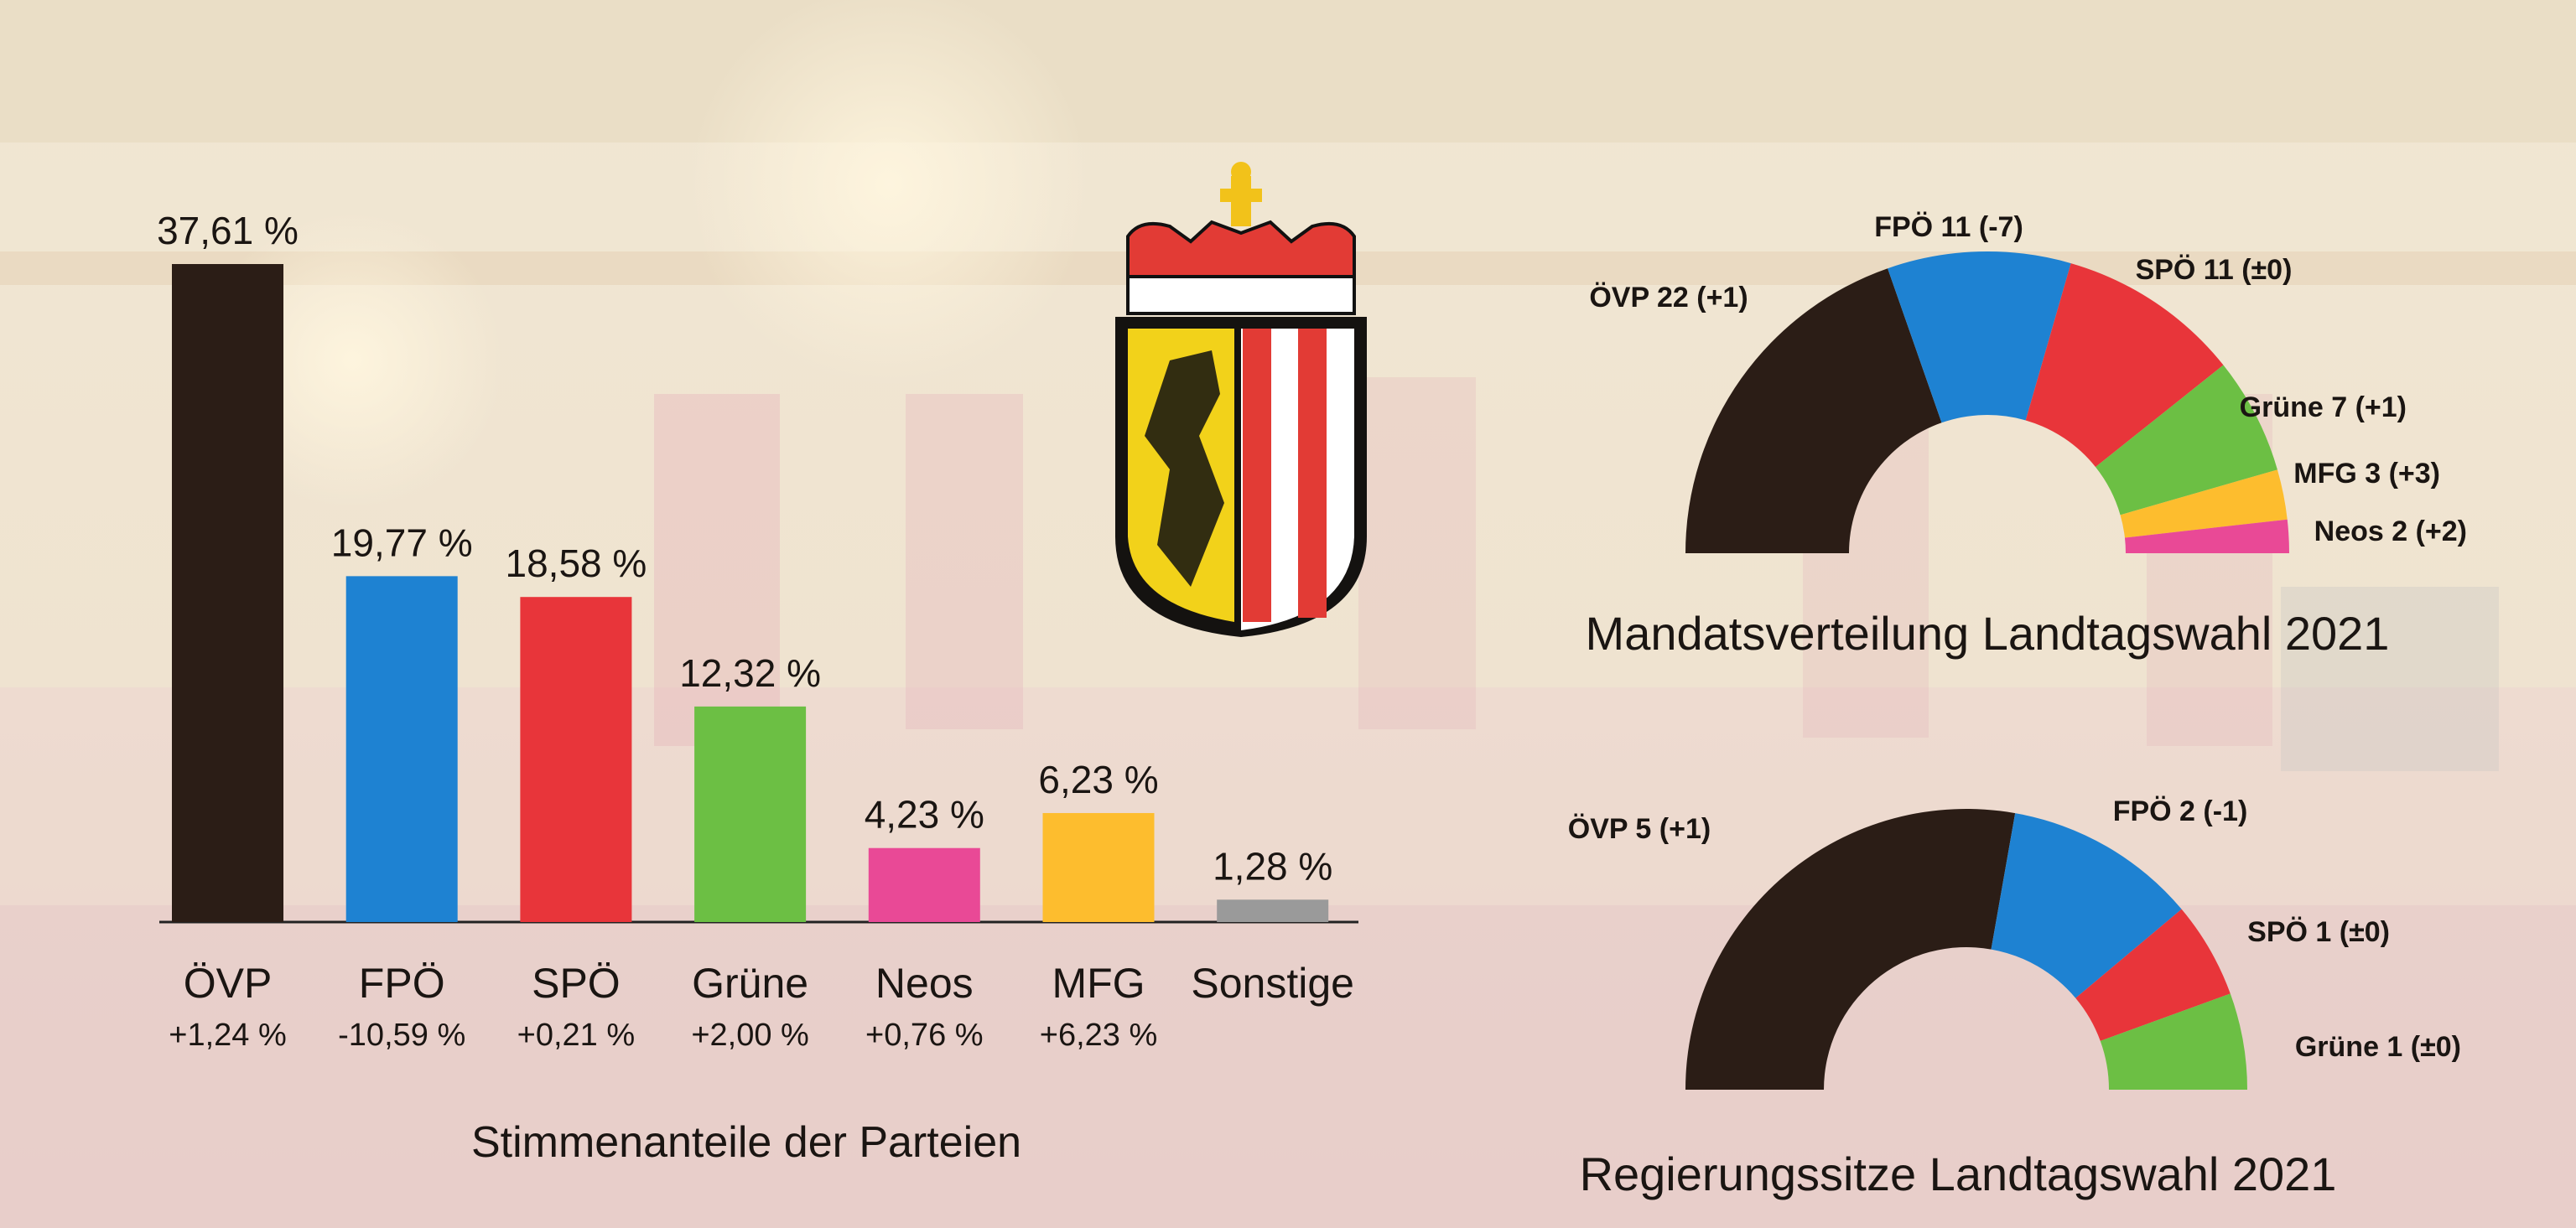 The image size is (2576, 1228). I want to click on seat-label: MFG 3 (+3), so click(2366, 474).